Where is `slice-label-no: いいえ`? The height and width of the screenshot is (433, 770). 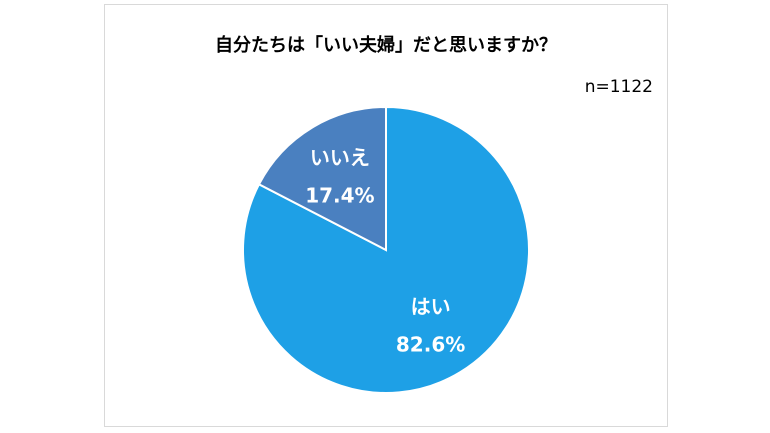 slice-label-no: いいえ is located at coordinates (340, 157).